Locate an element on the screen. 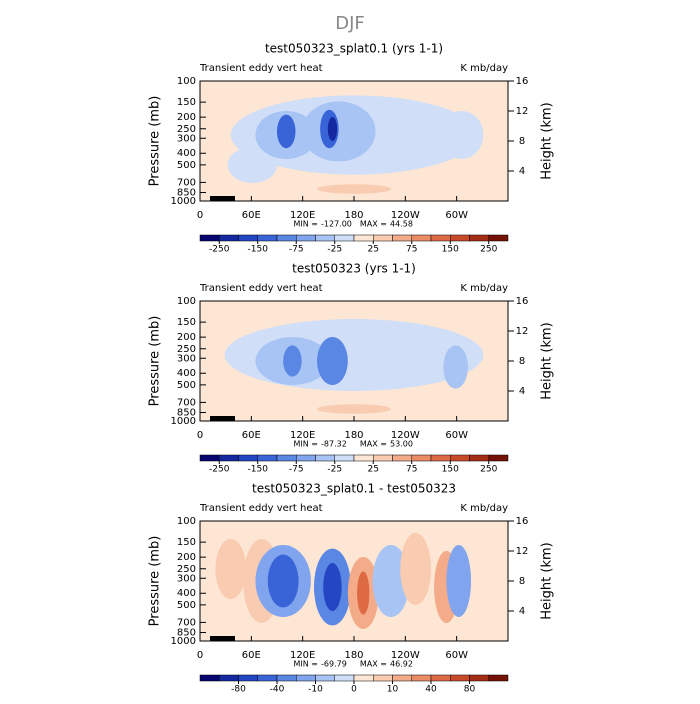 Image resolution: width=700 pixels, height=704 pixels. colorbar-label: -250 is located at coordinates (219, 470).